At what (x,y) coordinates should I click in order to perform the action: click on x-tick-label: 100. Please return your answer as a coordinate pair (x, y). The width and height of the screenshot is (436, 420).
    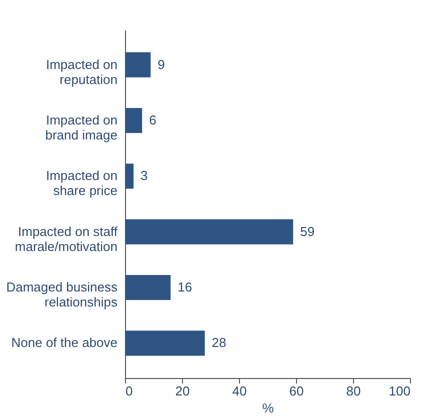
    Looking at the image, I should click on (399, 391).